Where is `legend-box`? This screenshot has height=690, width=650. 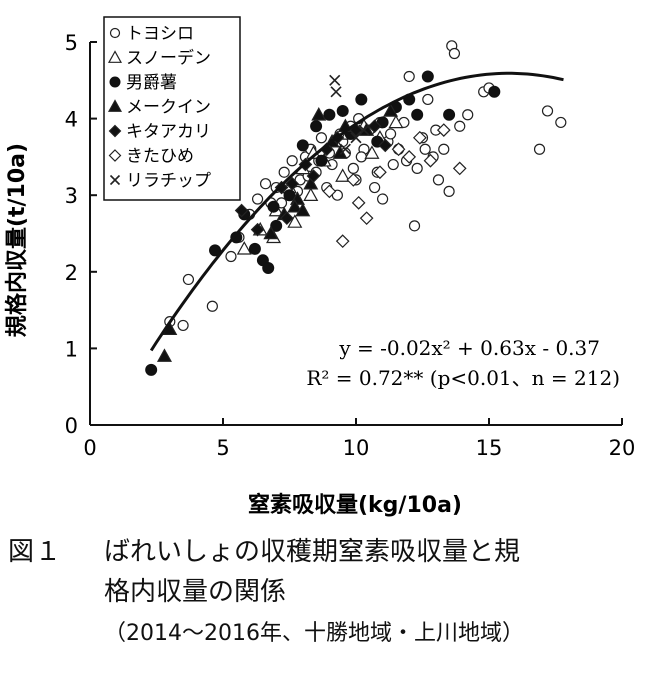 legend-box is located at coordinates (172, 108).